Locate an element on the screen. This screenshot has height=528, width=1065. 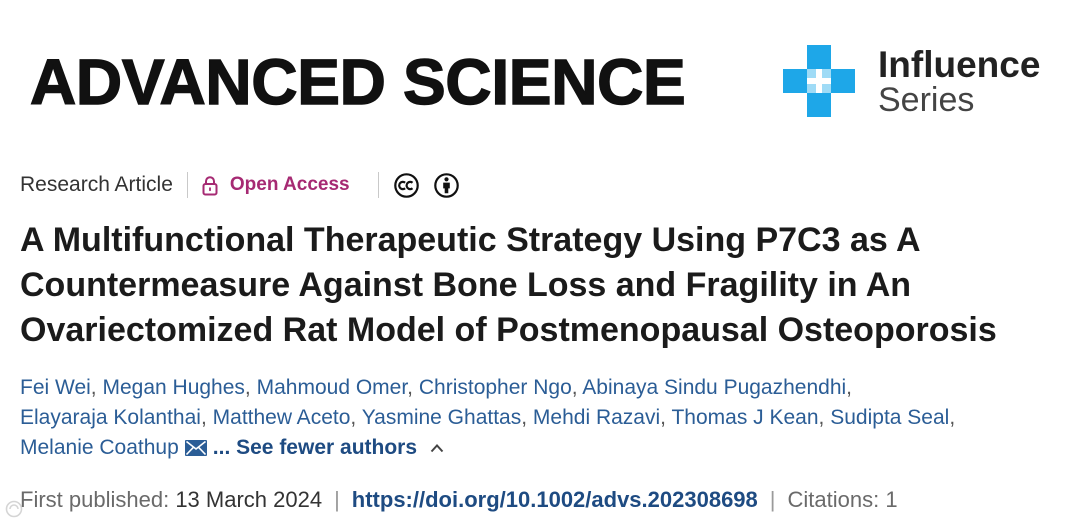
watermark-icon is located at coordinates (14, 509).